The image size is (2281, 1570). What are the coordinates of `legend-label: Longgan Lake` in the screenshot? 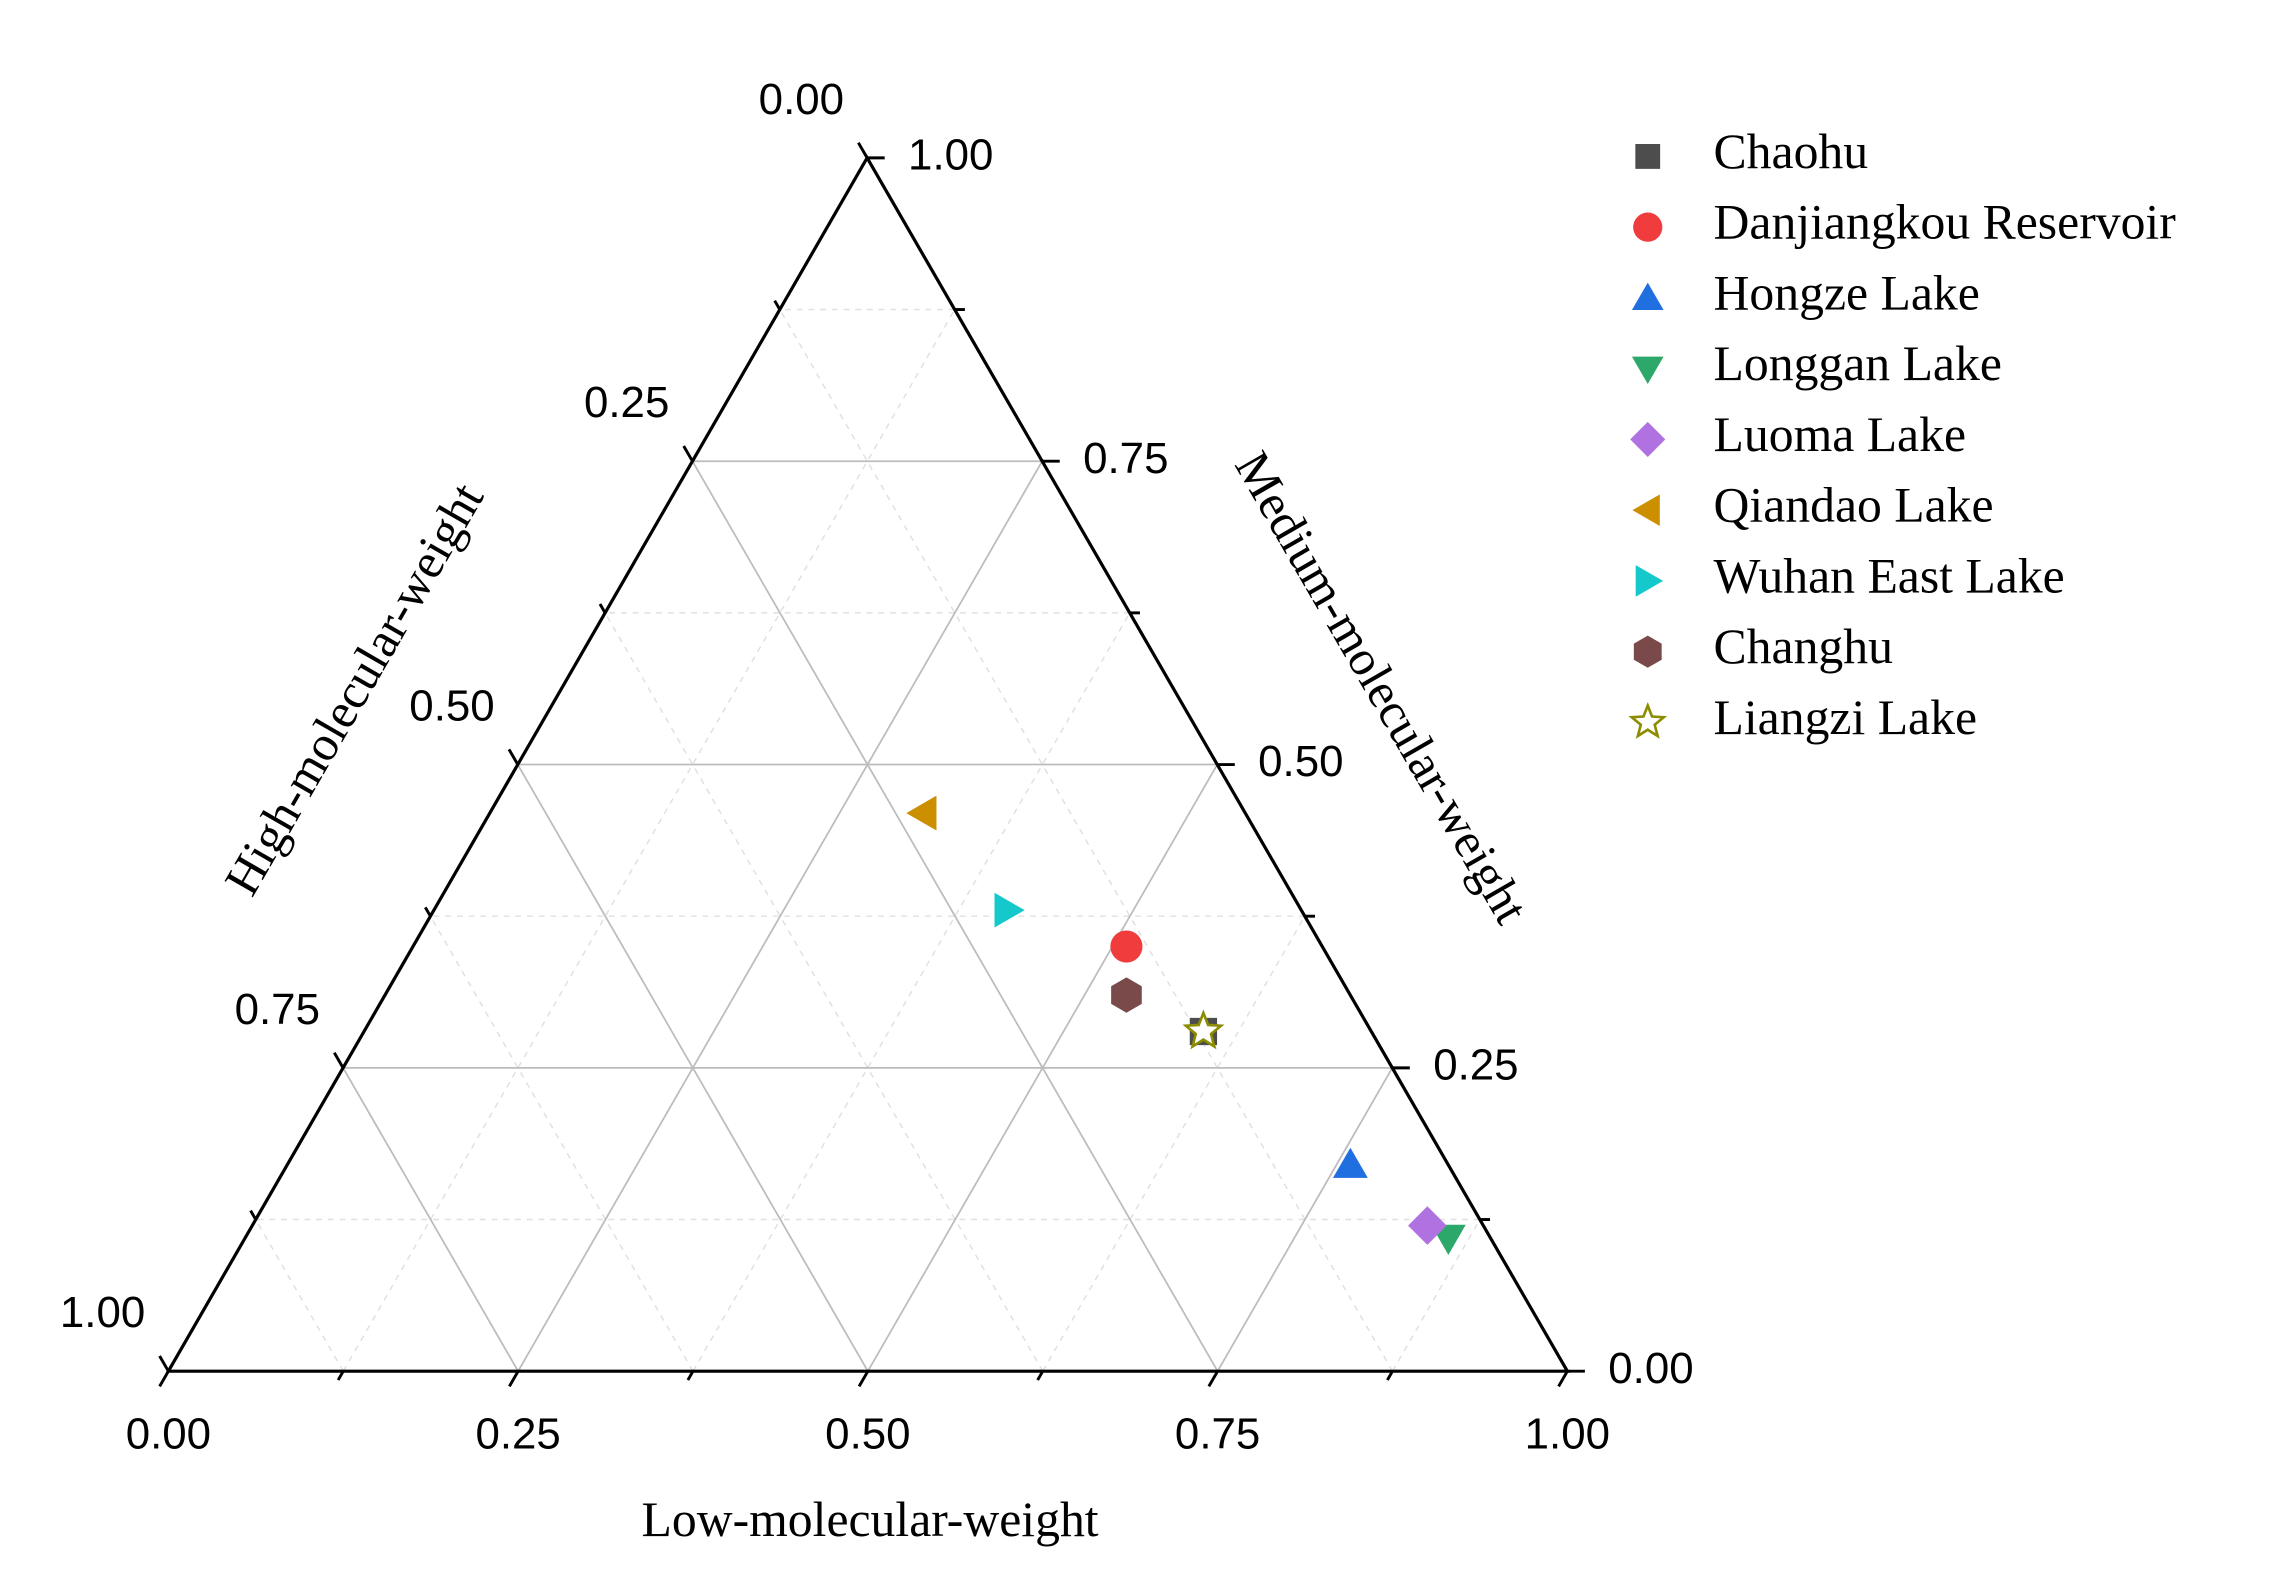 It's located at (1858, 363).